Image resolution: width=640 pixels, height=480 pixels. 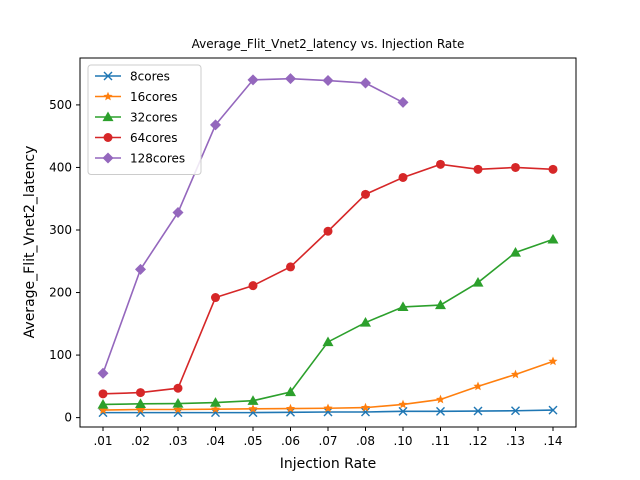 I want to click on x-tick-label: .06, so click(x=290, y=441).